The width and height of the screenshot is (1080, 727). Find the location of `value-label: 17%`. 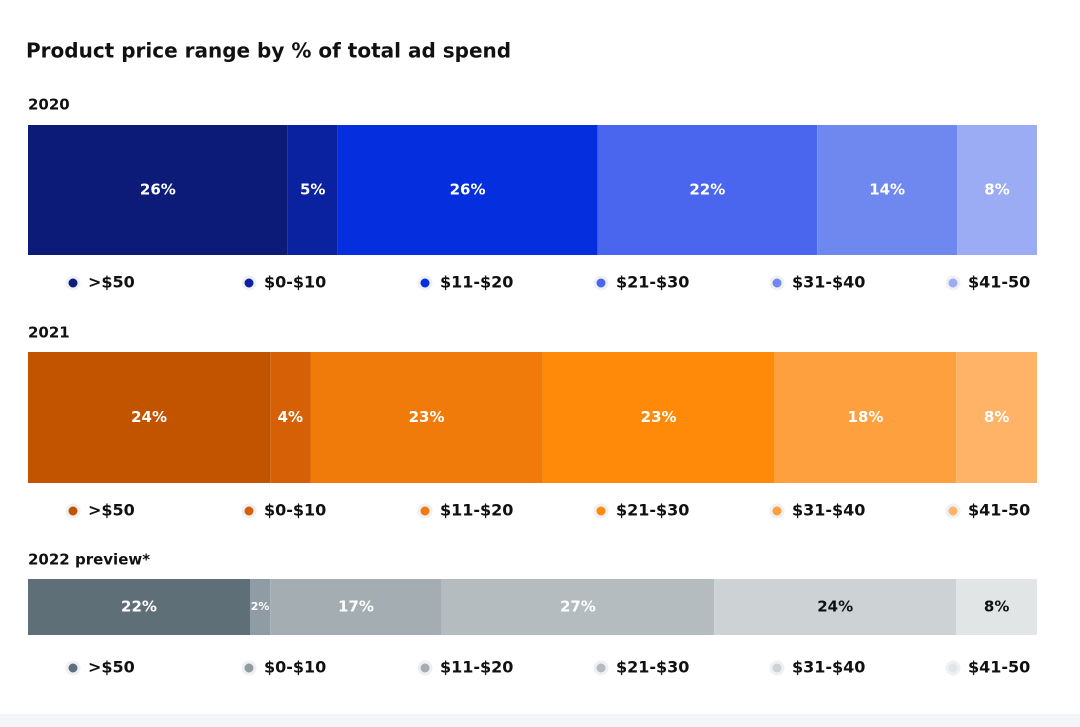

value-label: 17% is located at coordinates (356, 607).